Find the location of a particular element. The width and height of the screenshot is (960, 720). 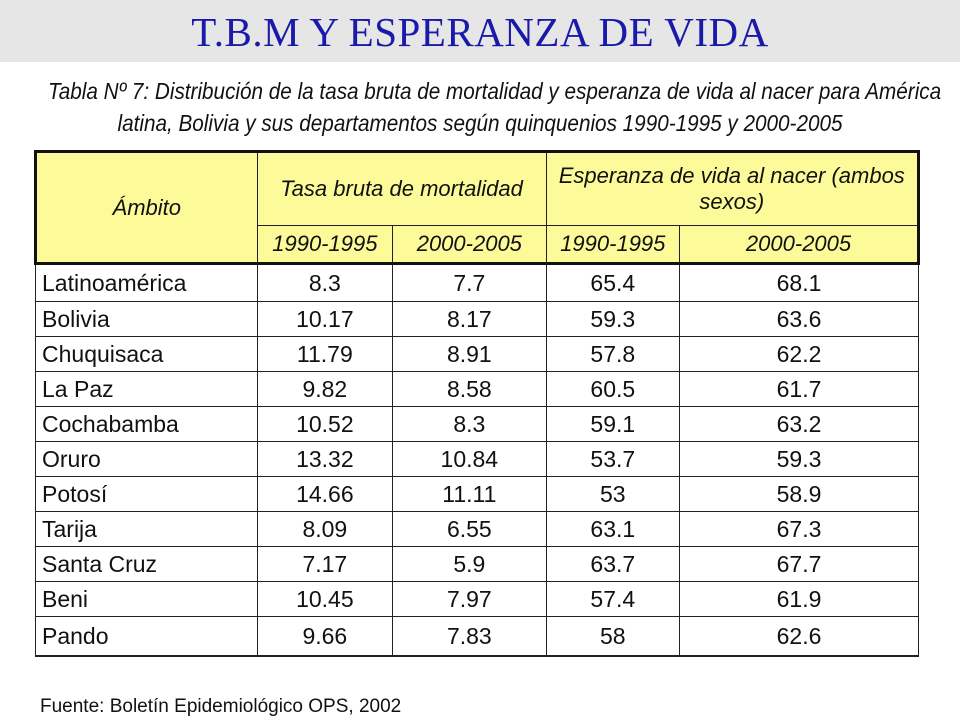

cell-value-ev-2000: 62.6 is located at coordinates (799, 636).